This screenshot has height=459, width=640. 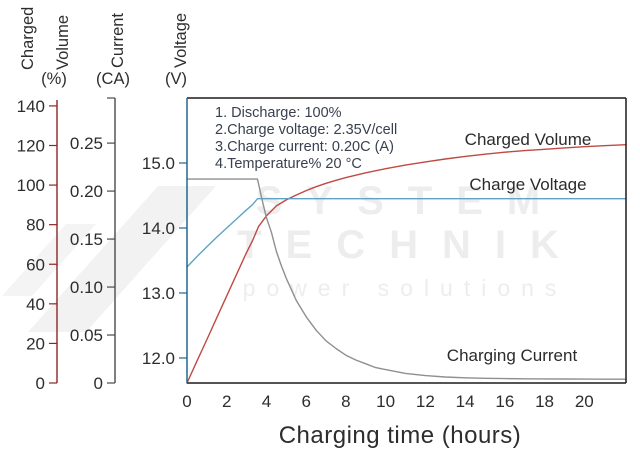 I want to click on charge-voltage-label: Charge Voltage, so click(x=527, y=184).